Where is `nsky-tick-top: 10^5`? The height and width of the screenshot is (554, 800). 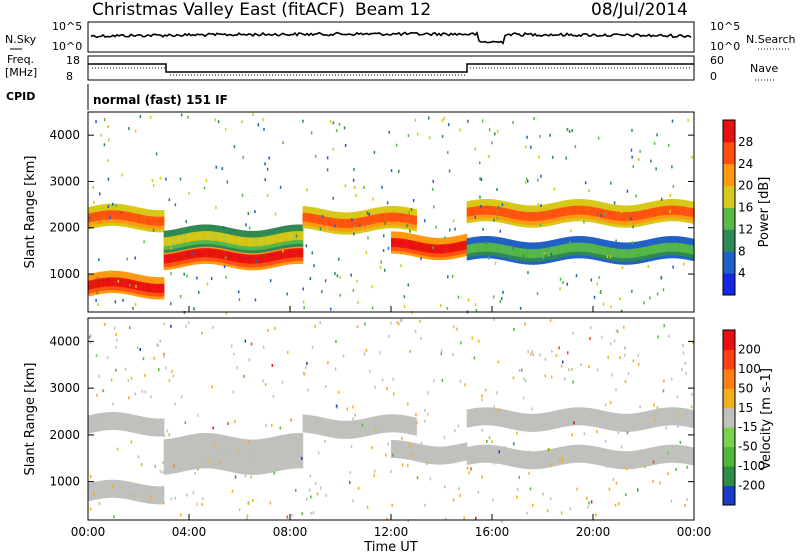
nsky-tick-top: 10^5 is located at coordinates (67, 26).